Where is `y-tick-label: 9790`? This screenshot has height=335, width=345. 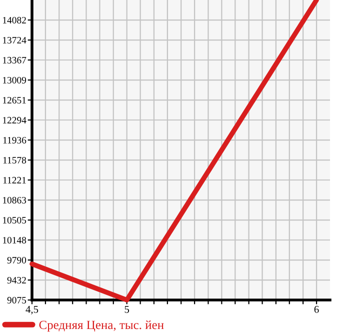 y-tick-label: 9790 is located at coordinates (16, 260).